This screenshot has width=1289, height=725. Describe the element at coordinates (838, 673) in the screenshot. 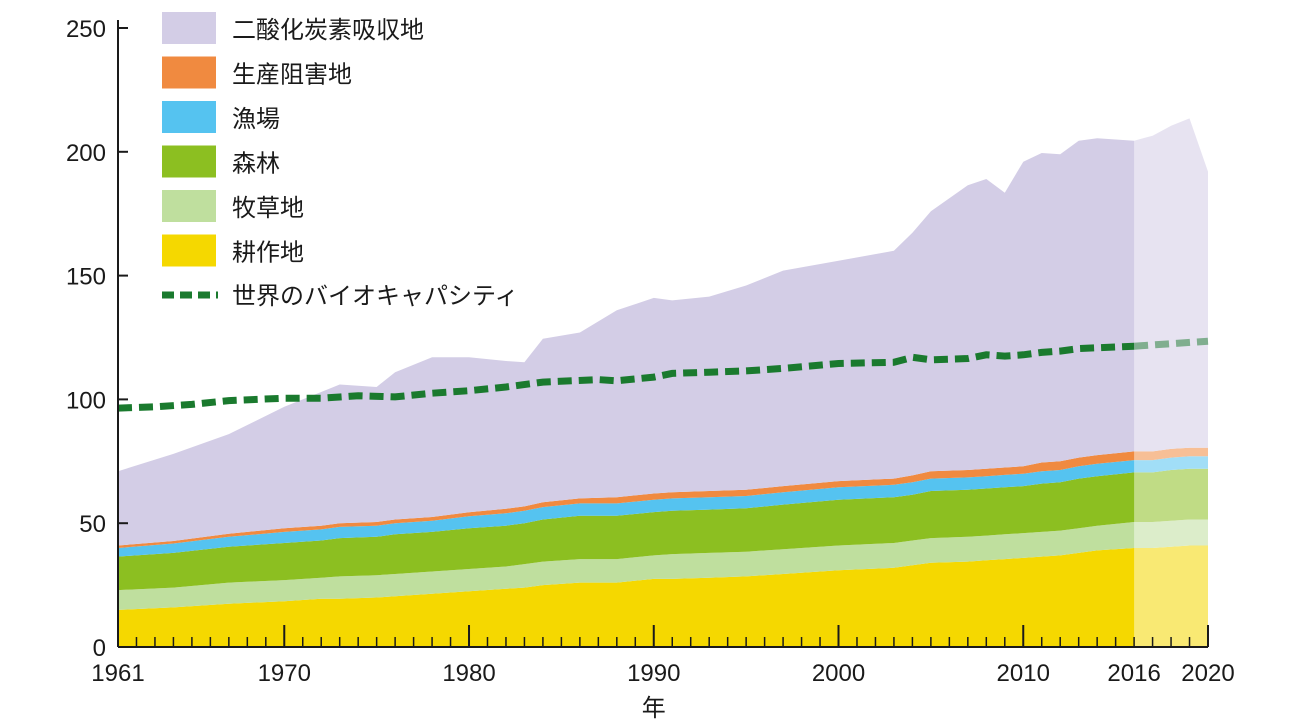

I see `x-tick-label: 2000` at that location.